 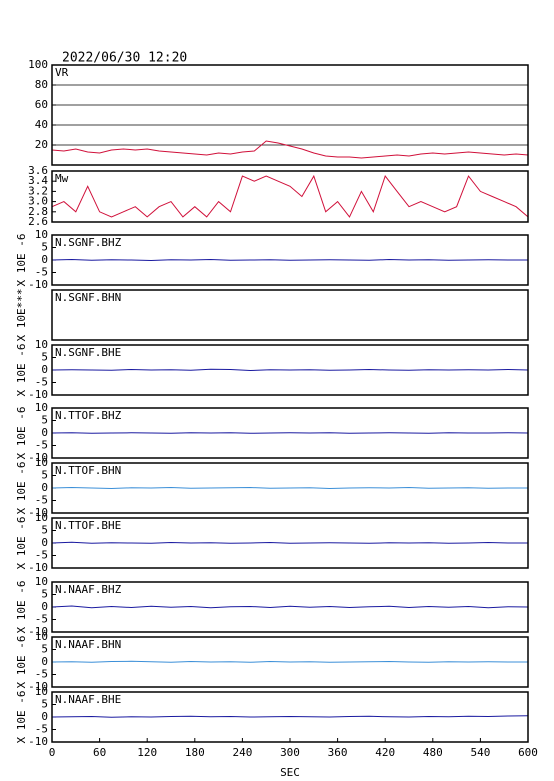 I want to click on x-tick-label: 360, so click(x=338, y=752).